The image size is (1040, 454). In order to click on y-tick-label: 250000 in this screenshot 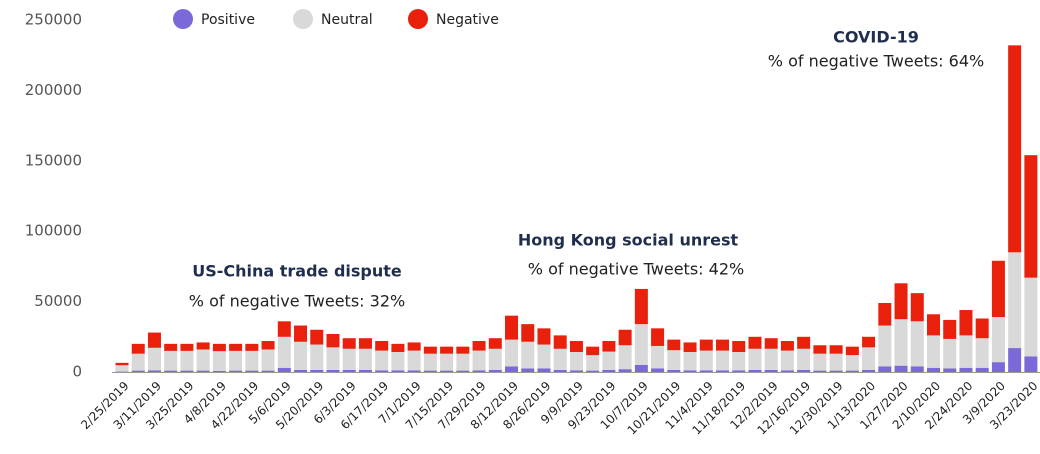, I will do `click(53, 20)`.